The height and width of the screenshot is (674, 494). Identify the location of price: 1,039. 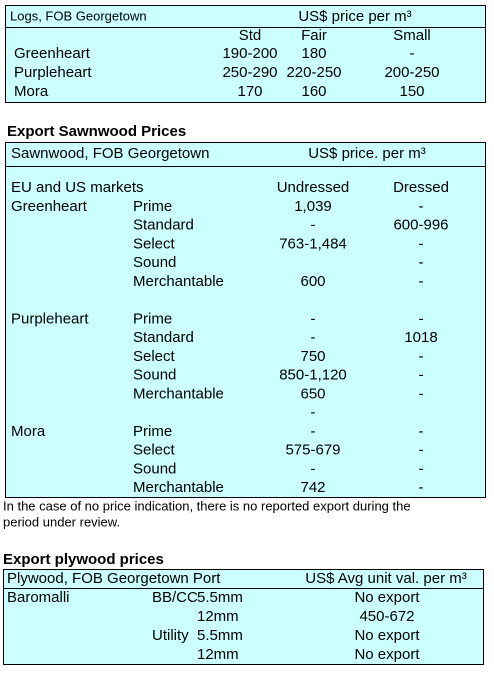
(313, 206).